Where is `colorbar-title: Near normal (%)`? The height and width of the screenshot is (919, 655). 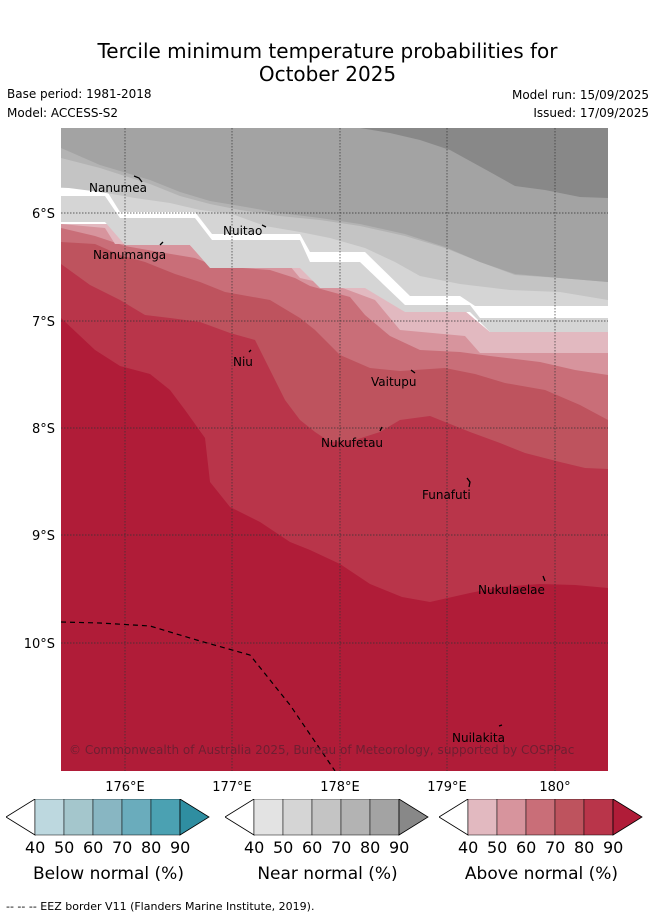
colorbar-title: Near normal (%) is located at coordinates (327, 874).